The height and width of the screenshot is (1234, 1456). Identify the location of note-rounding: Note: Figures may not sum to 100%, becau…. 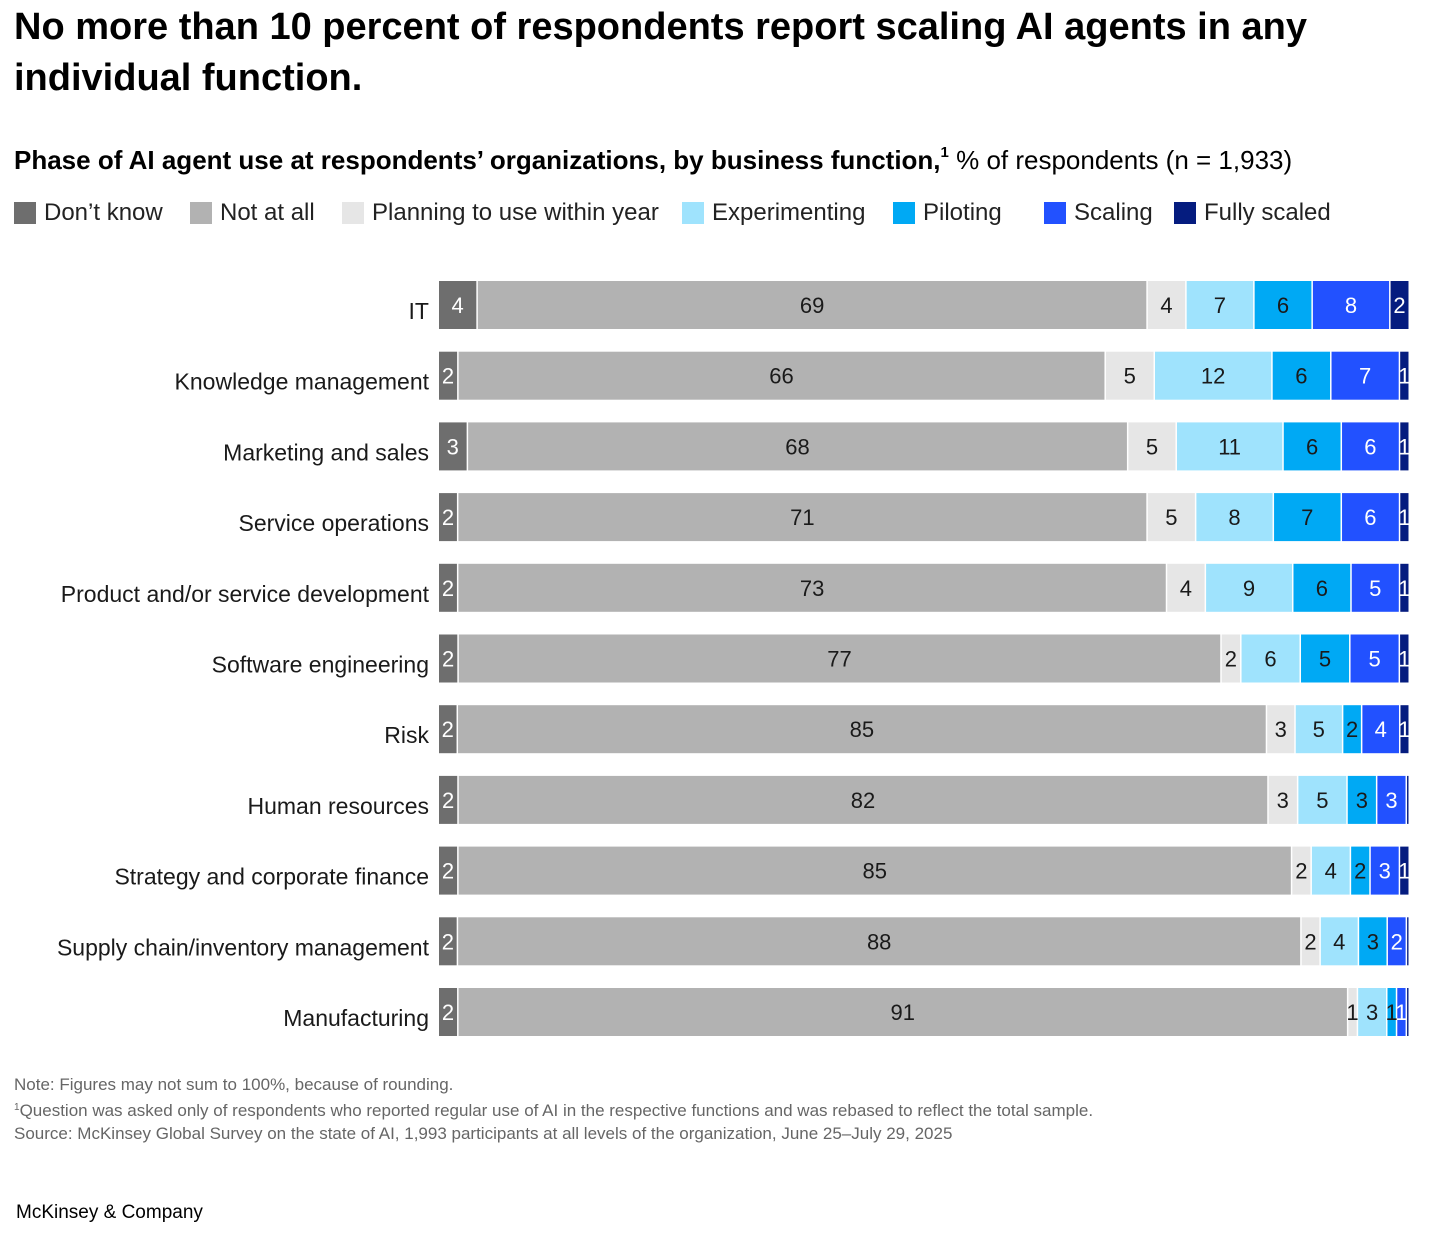
(234, 1084).